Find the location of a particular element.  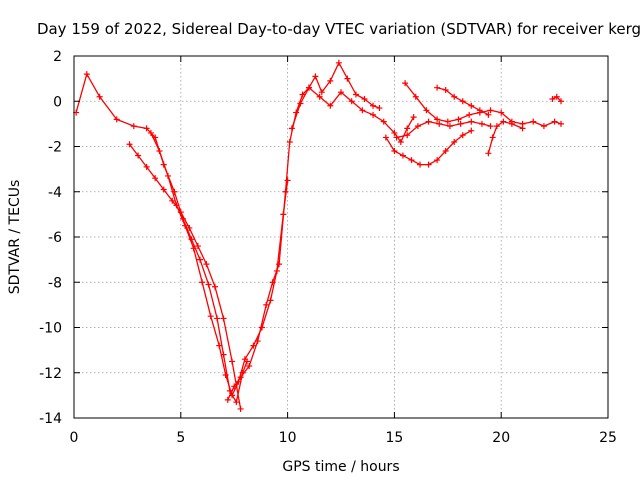

series-sat-k is located at coordinates (557, 99).